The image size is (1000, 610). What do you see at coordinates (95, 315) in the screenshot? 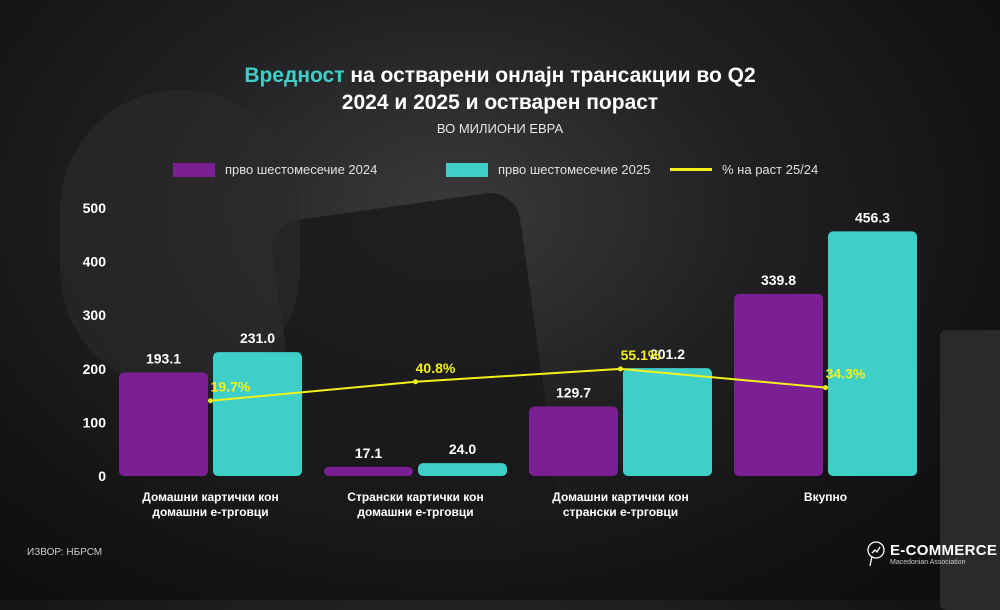
I see `y-tick-label: 300` at bounding box center [95, 315].